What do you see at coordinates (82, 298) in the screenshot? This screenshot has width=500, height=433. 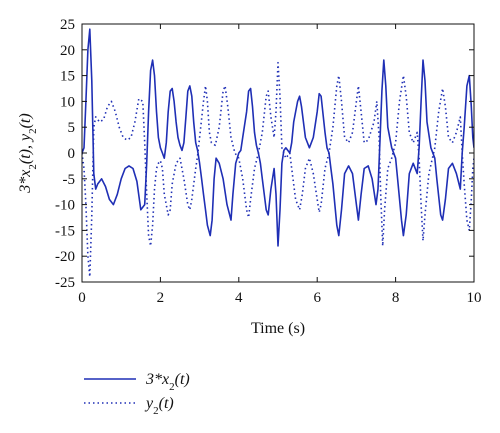 I see `x-tick-label: 0` at bounding box center [82, 298].